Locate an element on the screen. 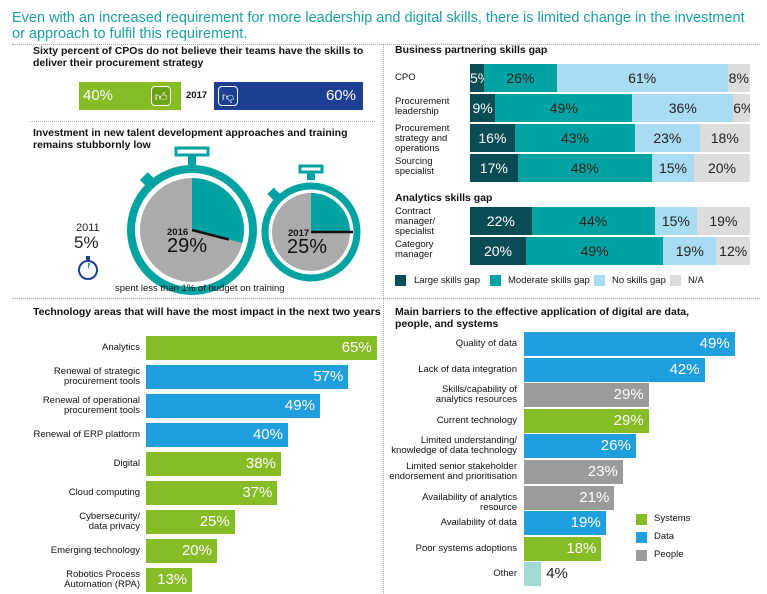 The width and height of the screenshot is (767, 594). technology-chart-label-7: Emerging technology is located at coordinates (95, 550).